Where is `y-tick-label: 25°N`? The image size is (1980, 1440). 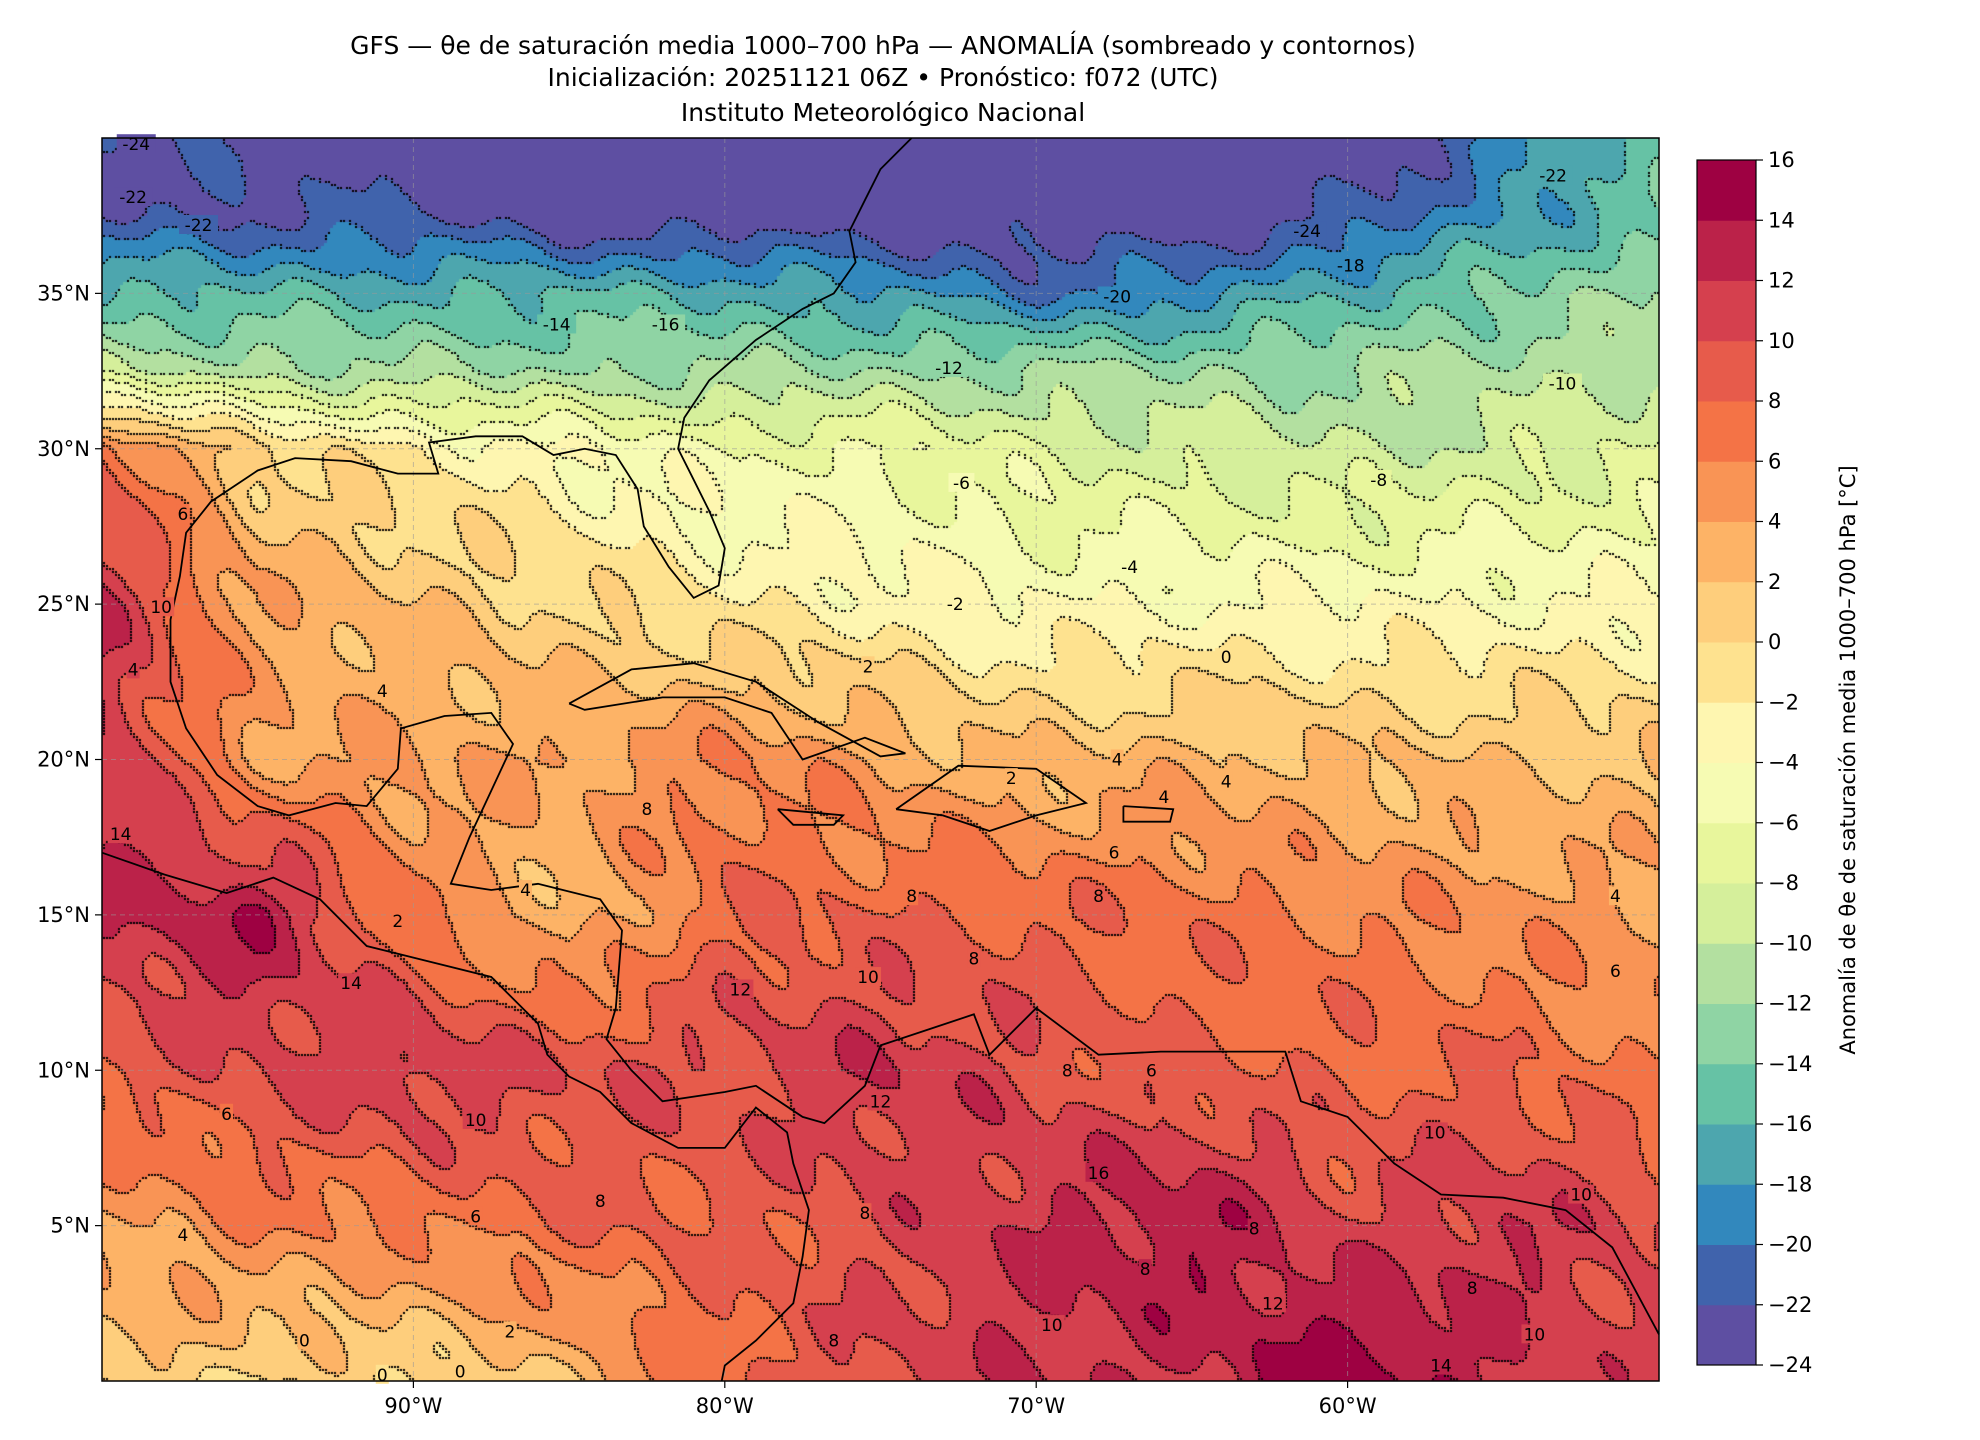 y-tick-label: 25°N is located at coordinates (63, 604).